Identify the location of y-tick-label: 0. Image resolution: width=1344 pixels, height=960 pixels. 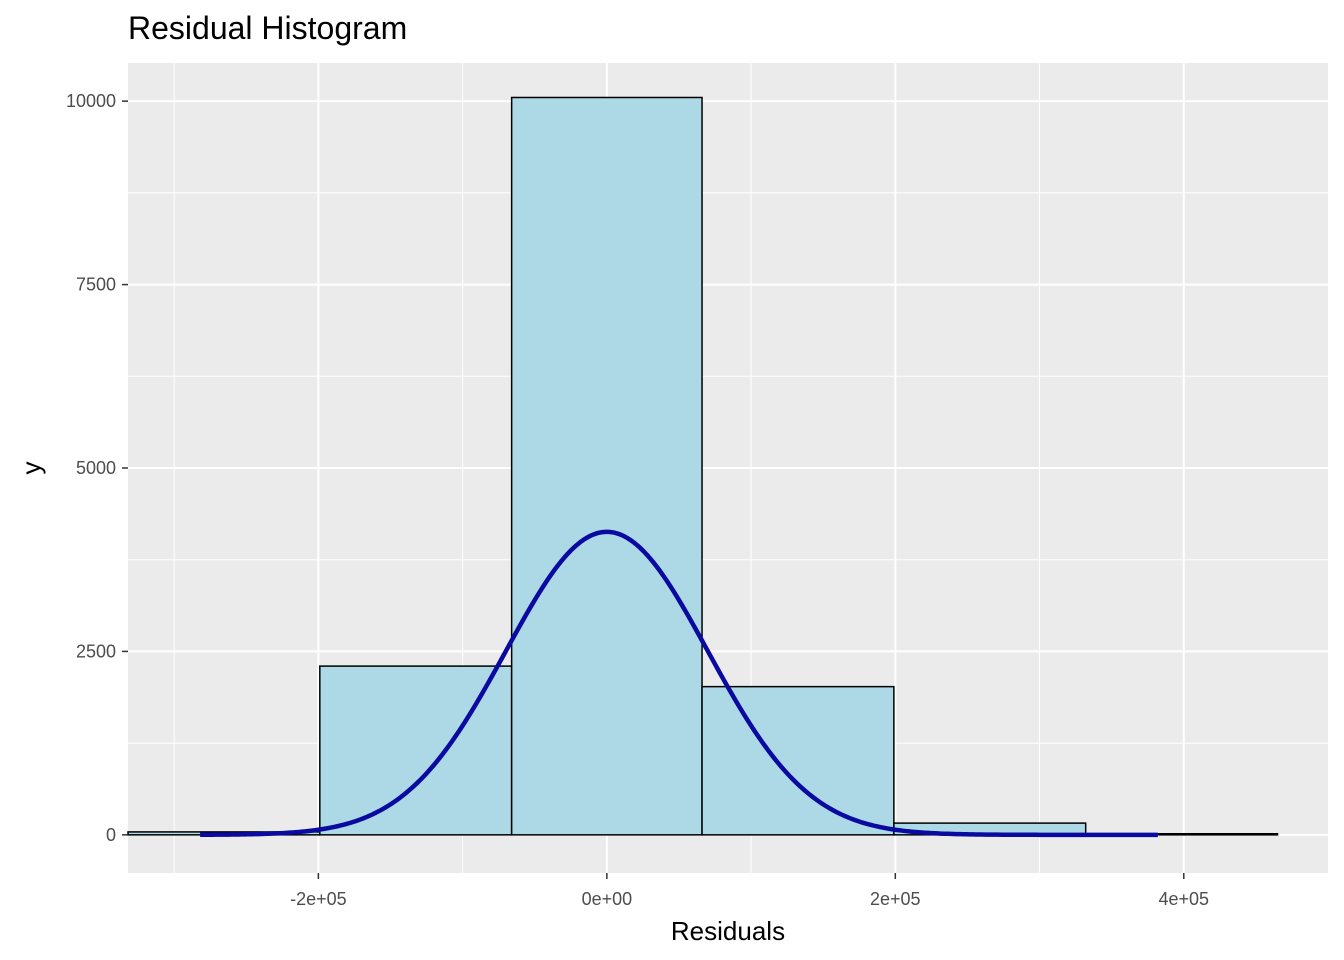
(111, 835).